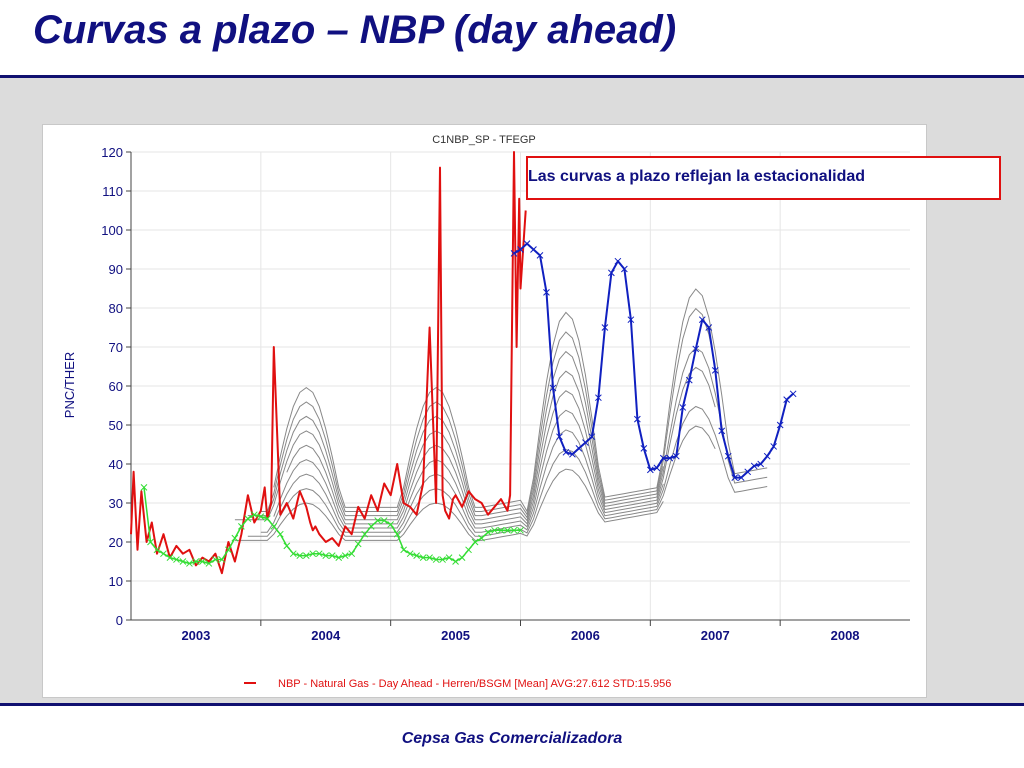  Describe the element at coordinates (116, 386) in the screenshot. I see `y-tick-label: 60` at that location.